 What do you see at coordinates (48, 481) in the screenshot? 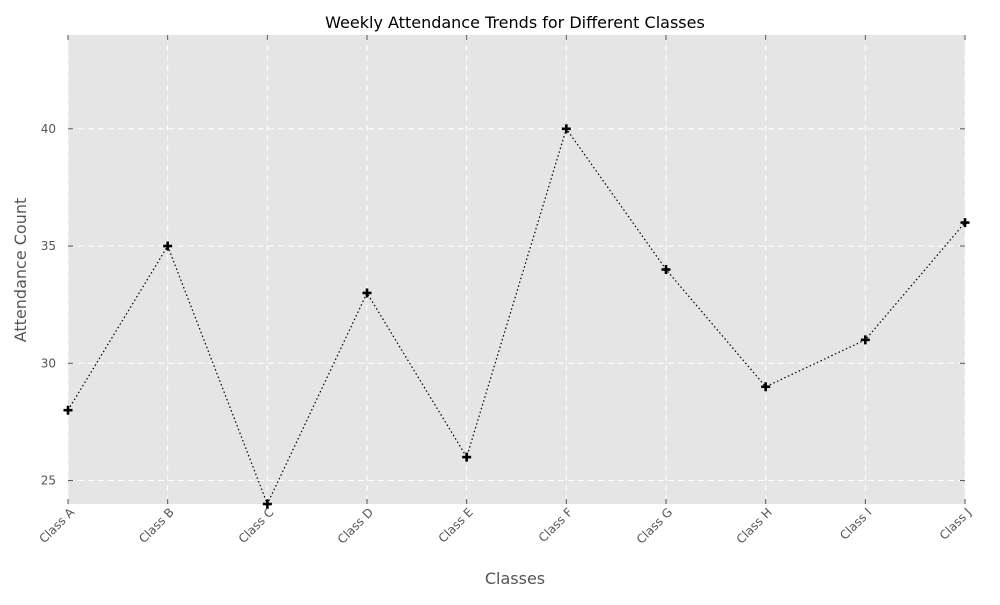
I see `y-tick-label: 25` at bounding box center [48, 481].